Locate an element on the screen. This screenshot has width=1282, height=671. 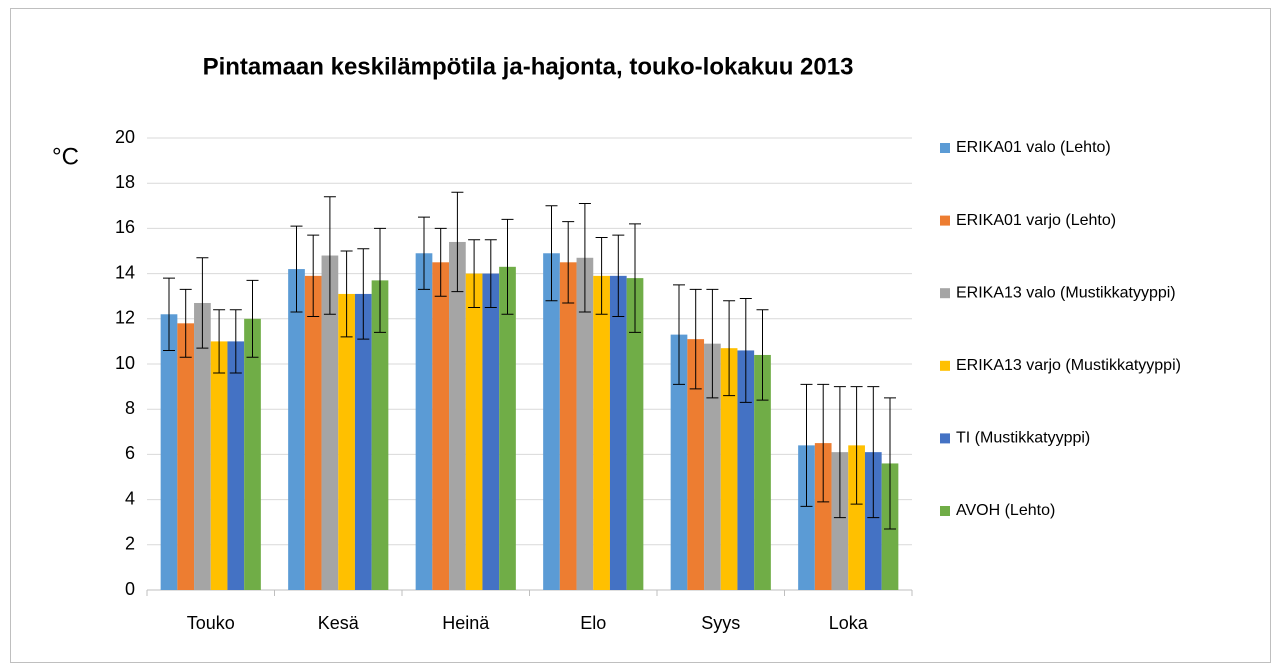
x-tick-label: Syys is located at coordinates (720, 623).